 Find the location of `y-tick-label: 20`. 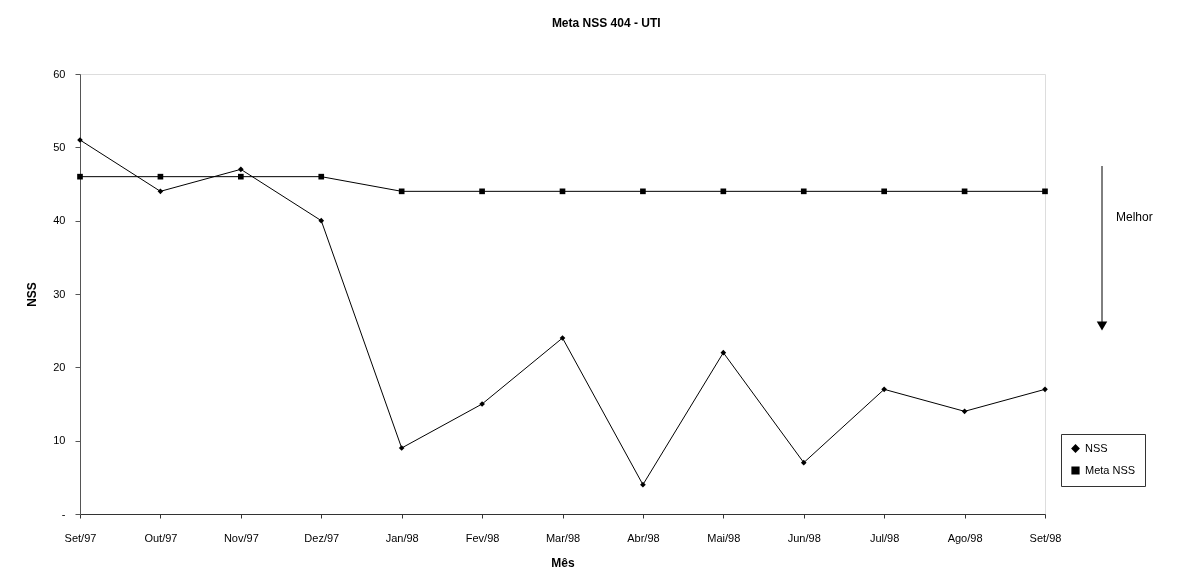

y-tick-label: 20 is located at coordinates (59, 366).